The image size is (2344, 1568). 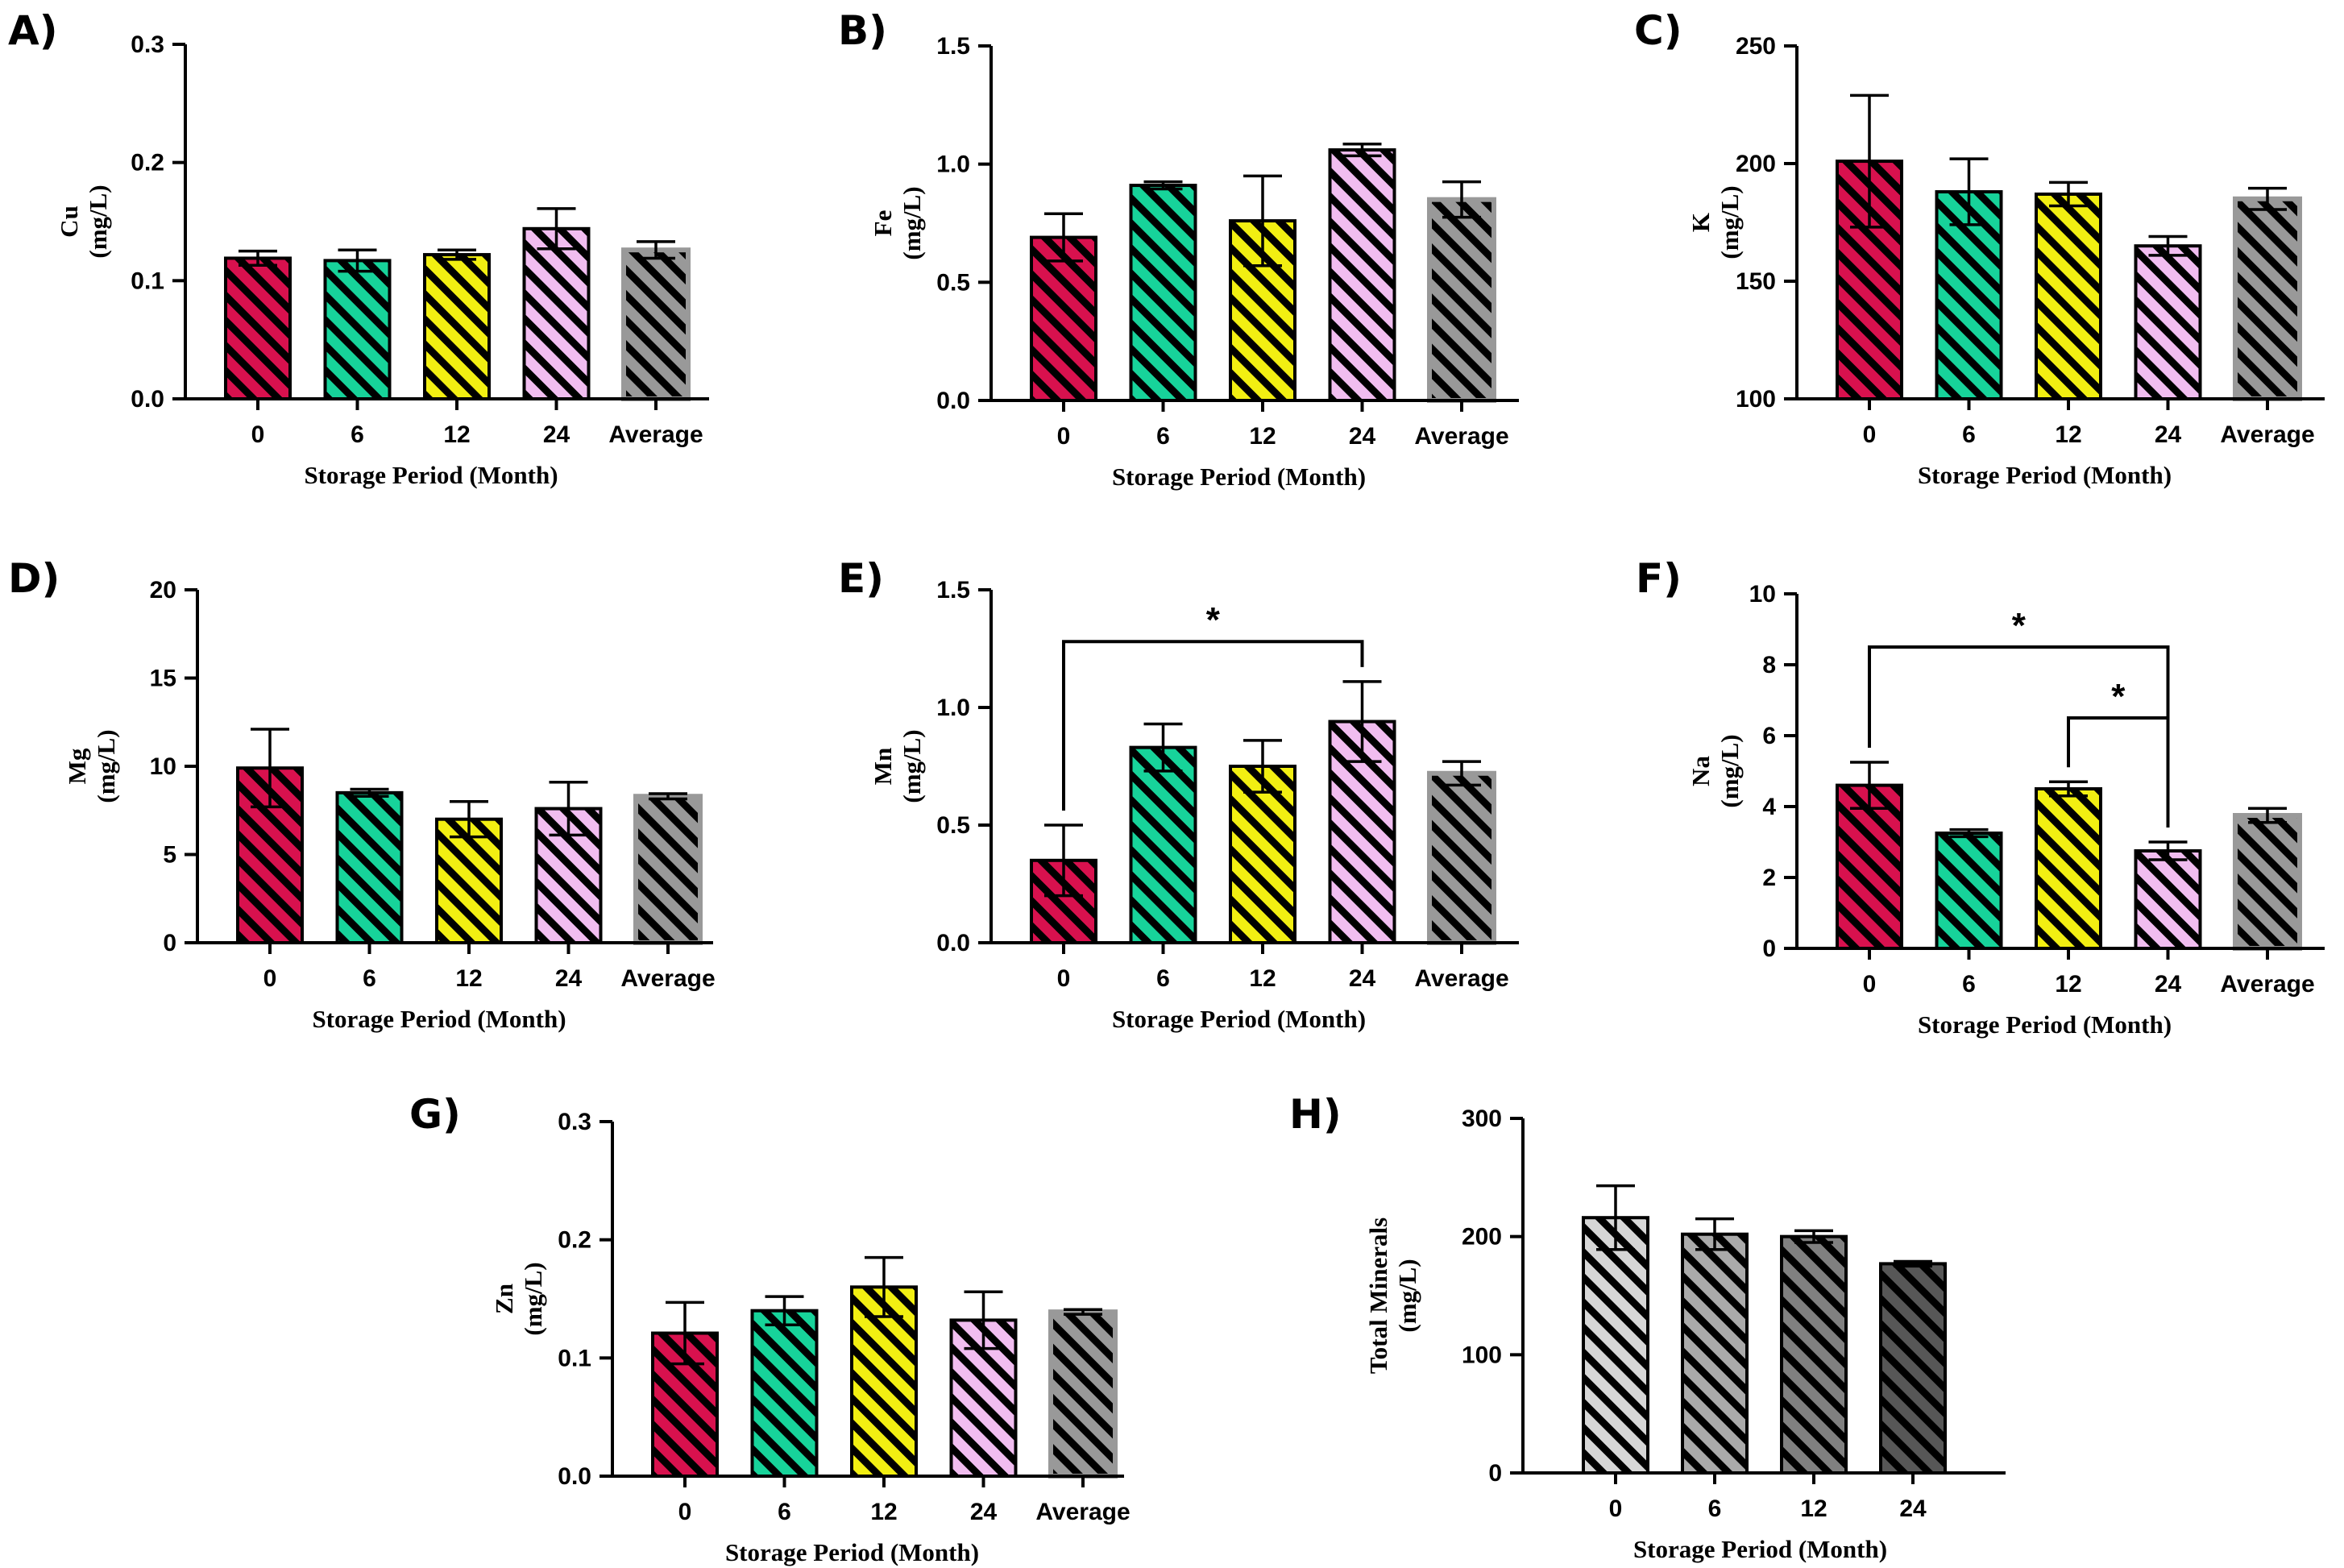 What do you see at coordinates (435, 1114) in the screenshot?
I see `panel-label: G)` at bounding box center [435, 1114].